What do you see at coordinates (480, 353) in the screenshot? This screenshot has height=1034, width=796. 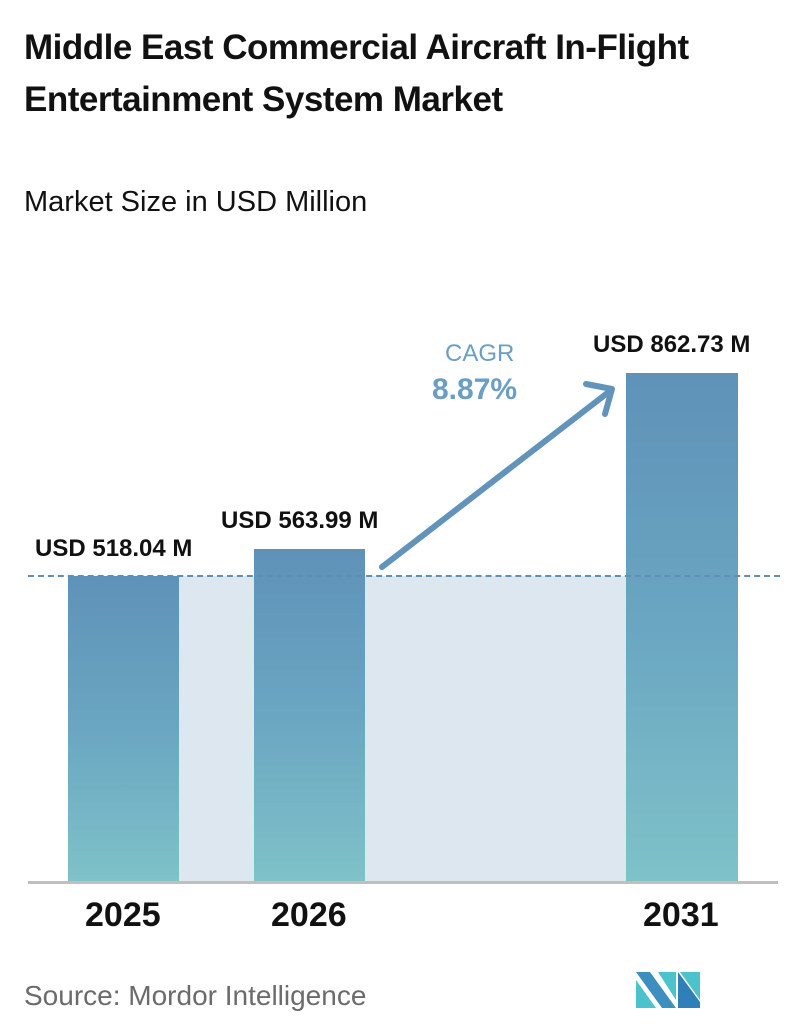 I see `cagr-label: CAGR` at bounding box center [480, 353].